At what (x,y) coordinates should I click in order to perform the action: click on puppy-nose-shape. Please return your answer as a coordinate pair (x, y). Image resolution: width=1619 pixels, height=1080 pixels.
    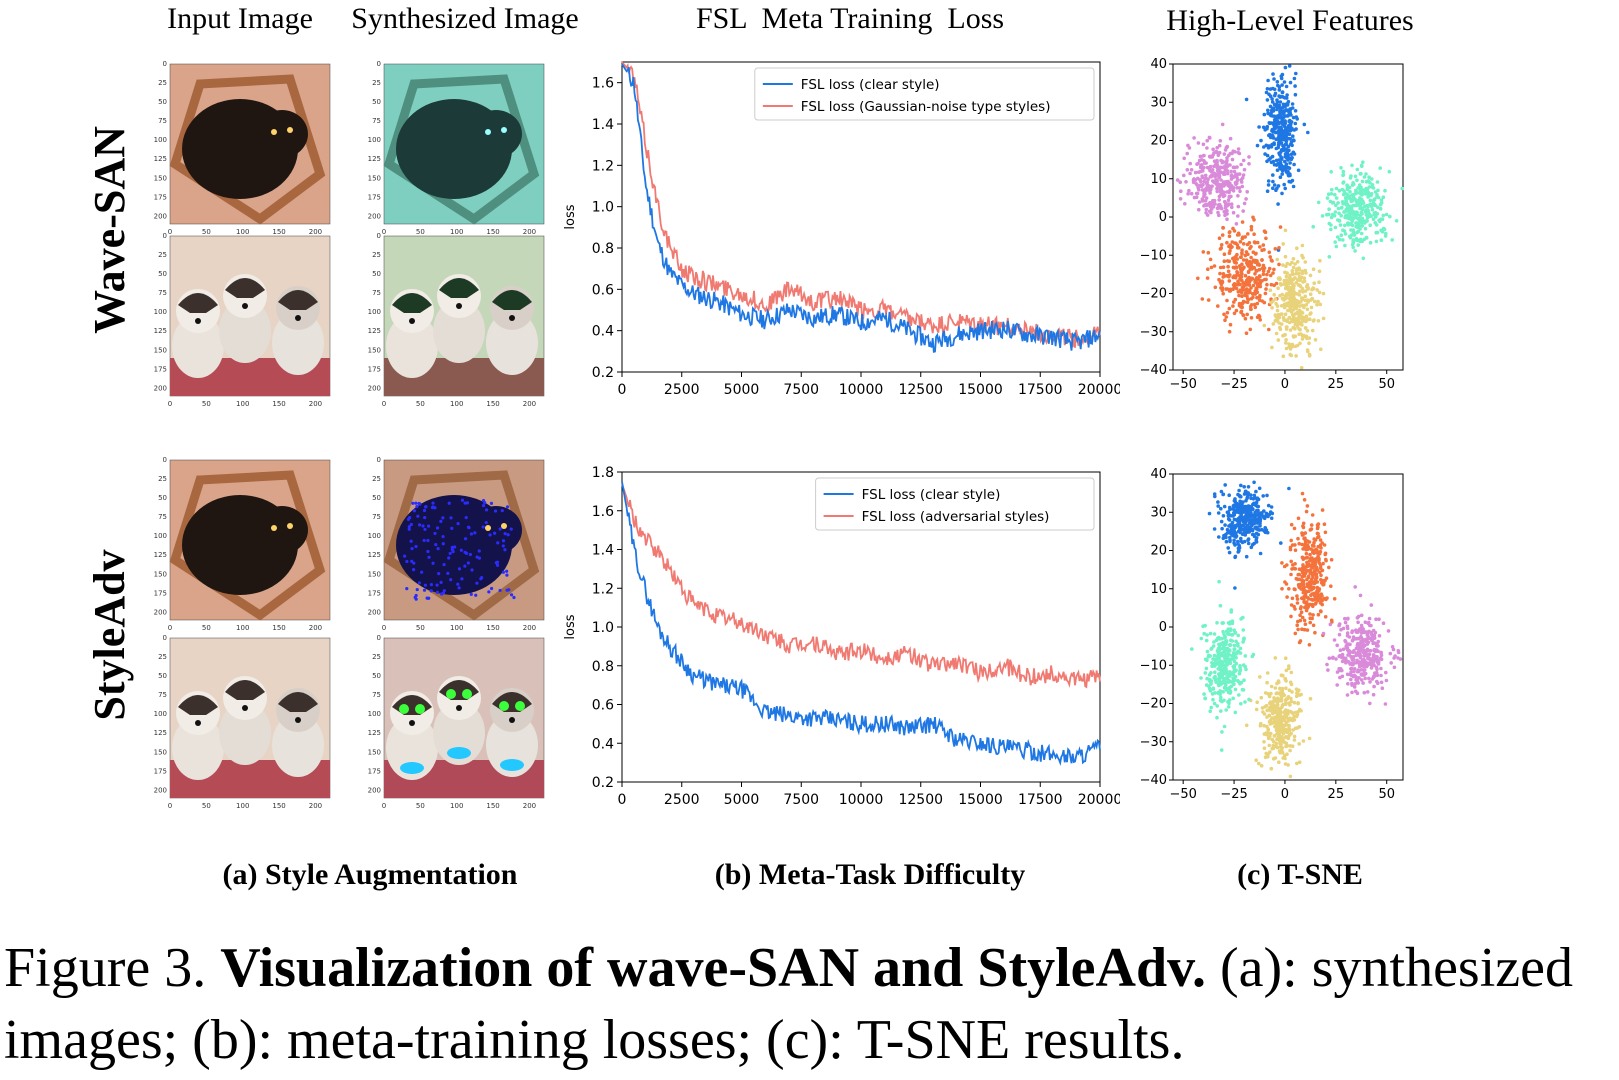
    Looking at the image, I should click on (412, 723).